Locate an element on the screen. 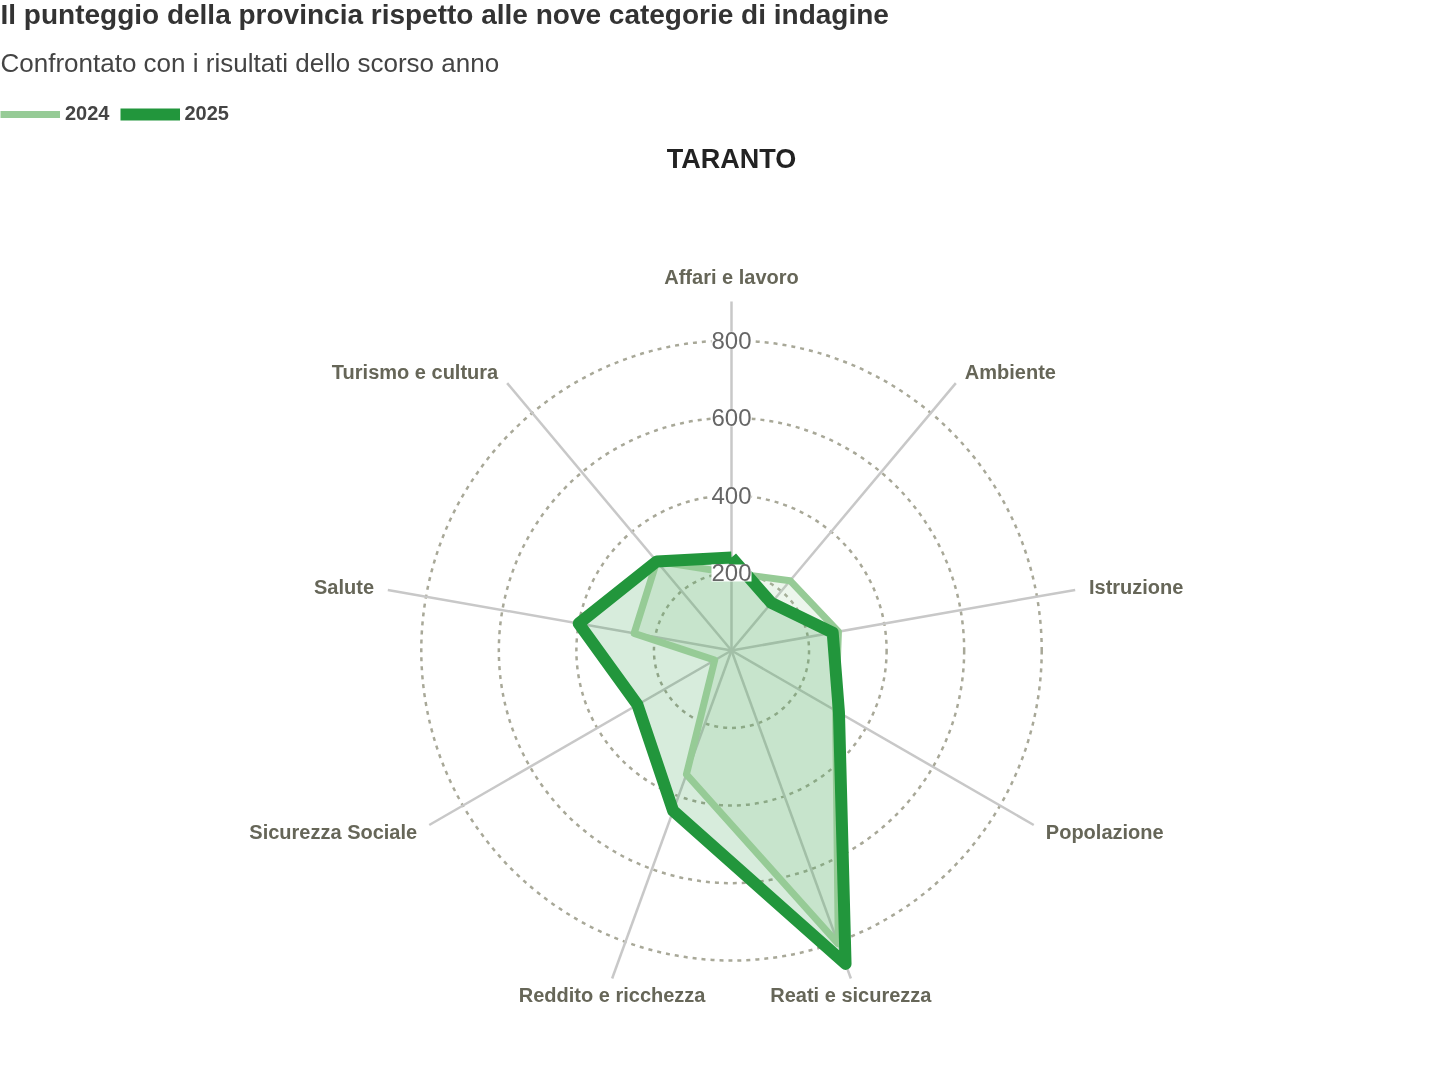 Image resolution: width=1456 pixels, height=1066 pixels. spoke-label: Reati e sicurezza is located at coordinates (851, 995).